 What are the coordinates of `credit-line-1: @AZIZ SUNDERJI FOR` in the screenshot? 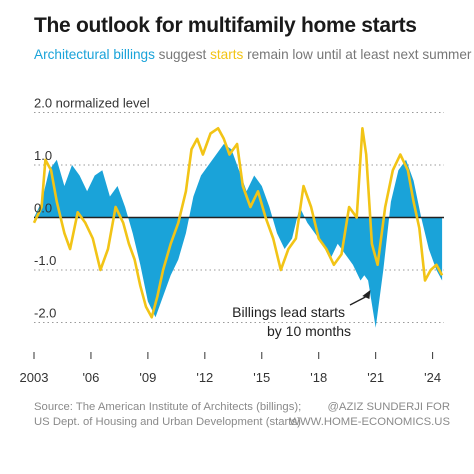 It's located at (388, 407).